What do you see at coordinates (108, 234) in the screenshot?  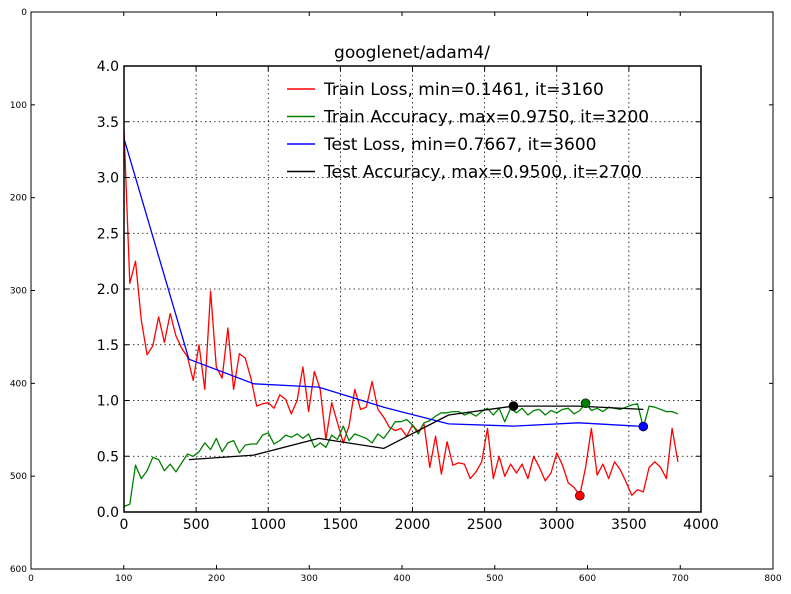 I see `y-tick-label: 2.5` at bounding box center [108, 234].